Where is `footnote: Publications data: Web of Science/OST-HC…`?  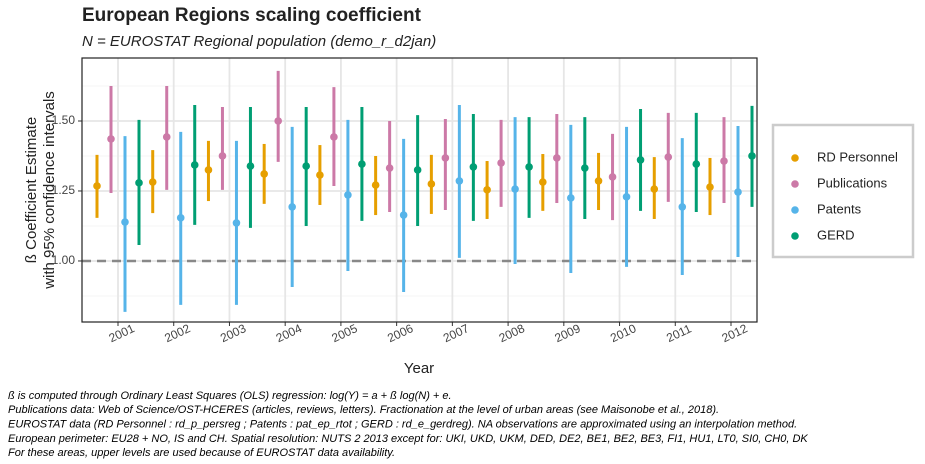 footnote: Publications data: Web of Science/OST-HC… is located at coordinates (363, 410).